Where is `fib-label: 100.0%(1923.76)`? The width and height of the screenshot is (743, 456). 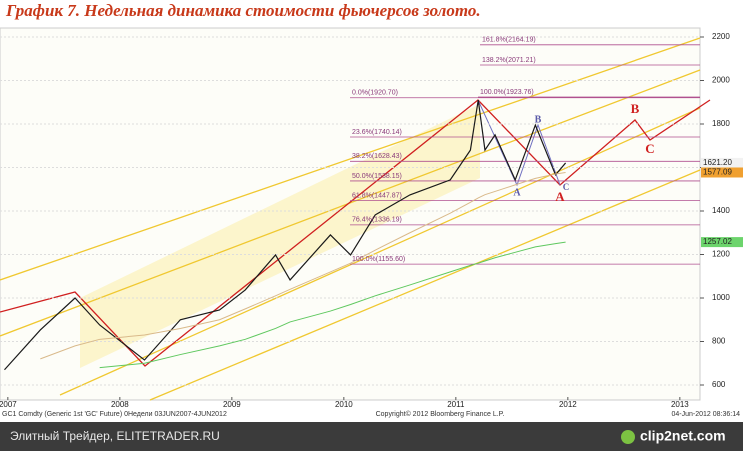
fib-label: 100.0%(1923.76) is located at coordinates (507, 92).